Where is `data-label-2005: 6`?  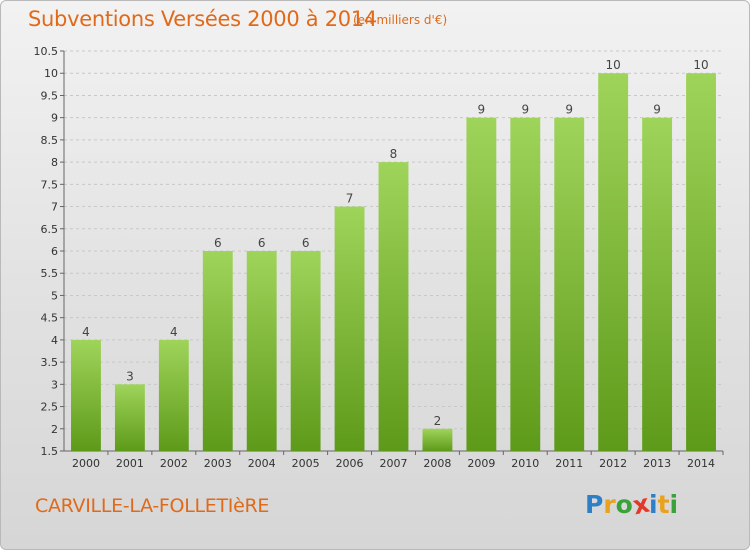
data-label-2005: 6 is located at coordinates (306, 243).